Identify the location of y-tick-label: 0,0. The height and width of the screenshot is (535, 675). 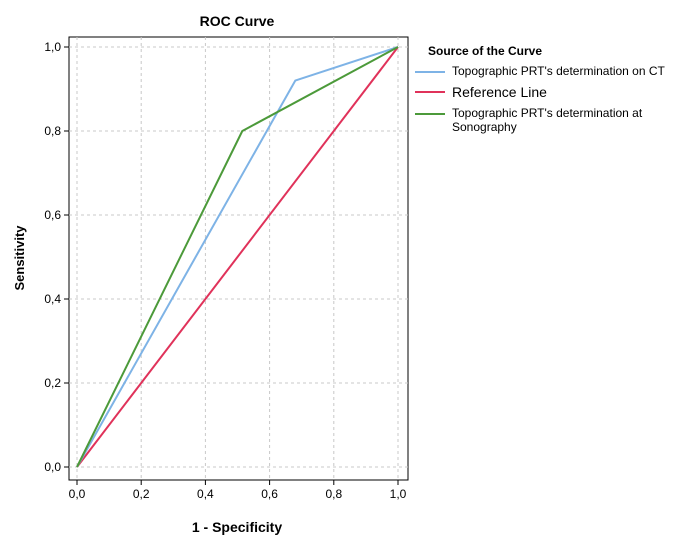
(52, 467).